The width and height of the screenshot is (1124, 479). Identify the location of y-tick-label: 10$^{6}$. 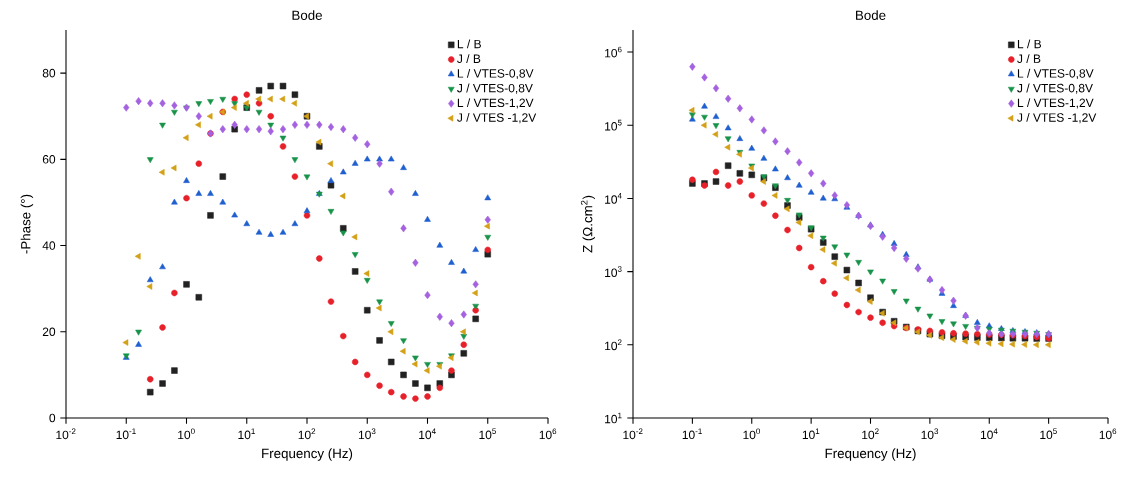
(613, 52).